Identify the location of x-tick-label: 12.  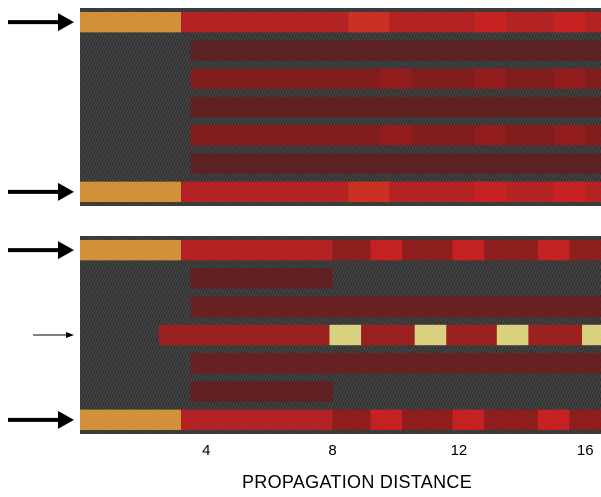
(459, 450).